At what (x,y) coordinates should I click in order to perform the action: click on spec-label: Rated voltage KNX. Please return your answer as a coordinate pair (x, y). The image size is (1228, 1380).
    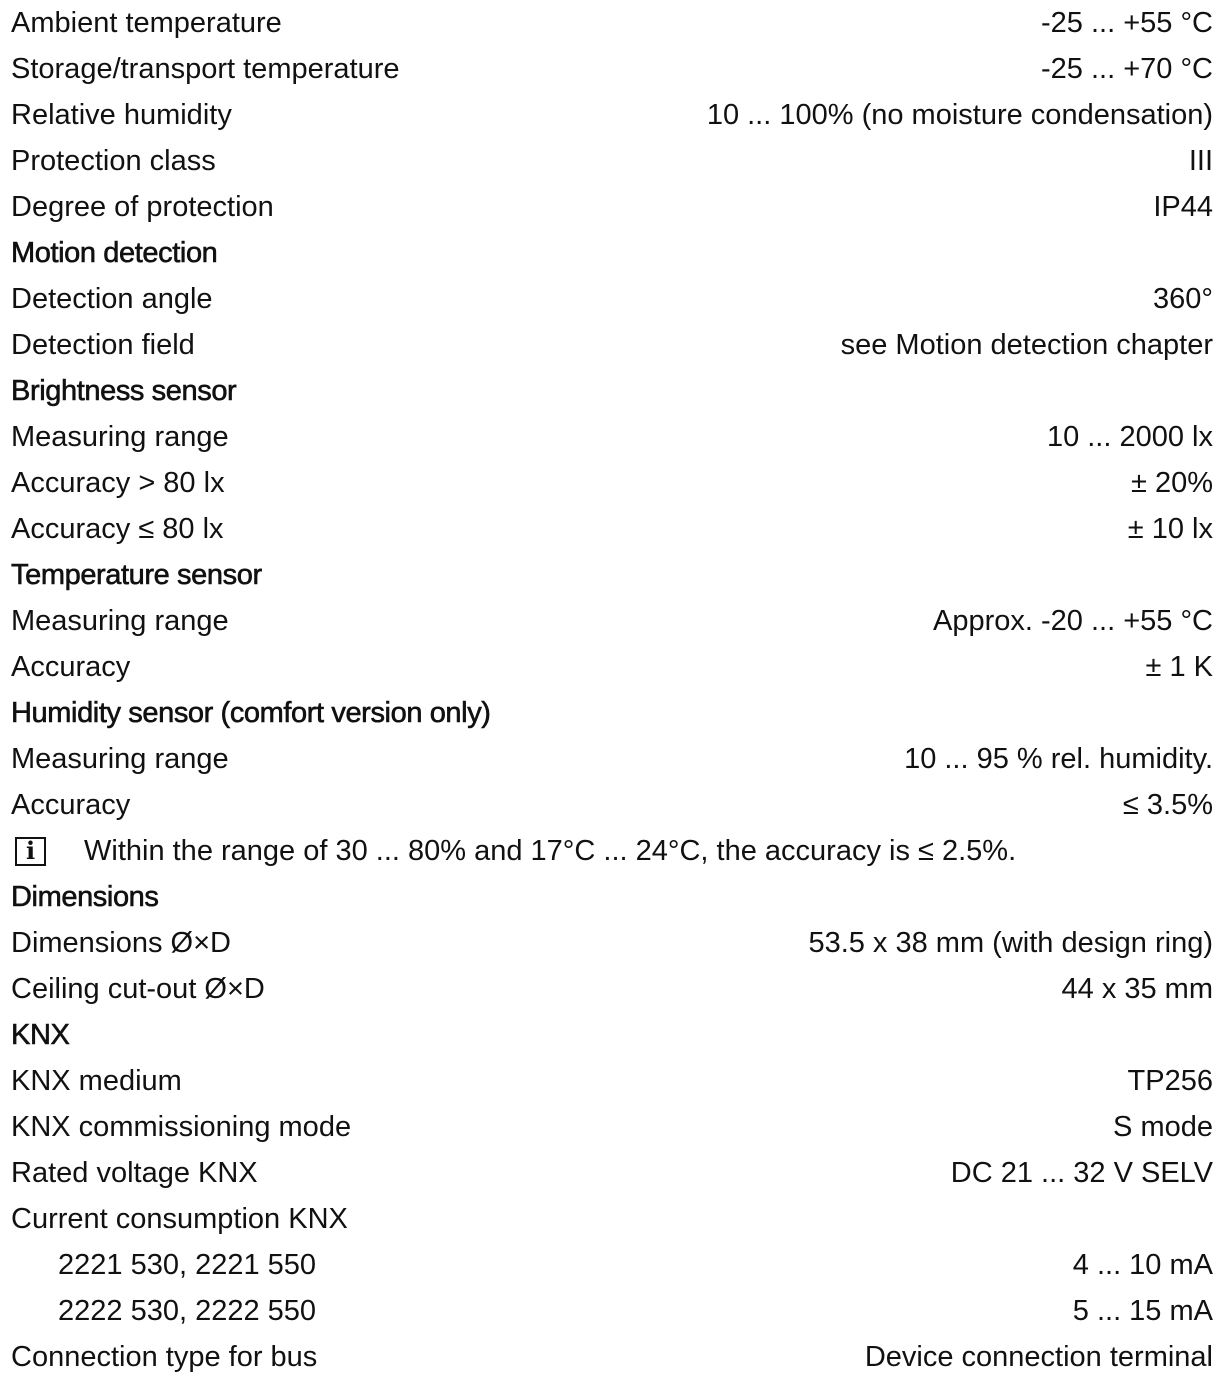
    Looking at the image, I should click on (134, 1173).